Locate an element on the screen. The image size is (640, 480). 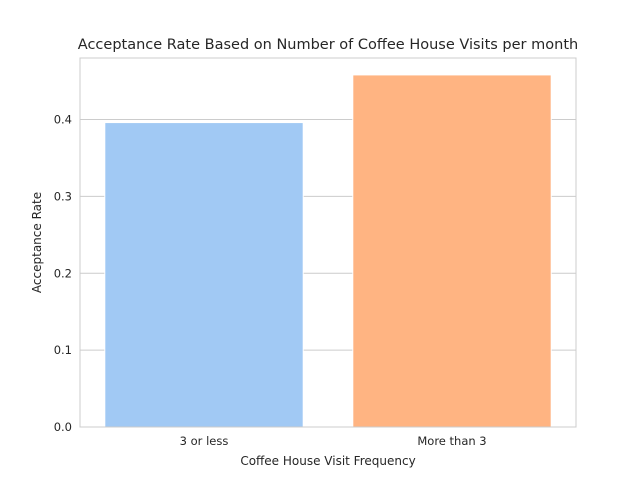
x-tick-label: 3 or less is located at coordinates (204, 441).